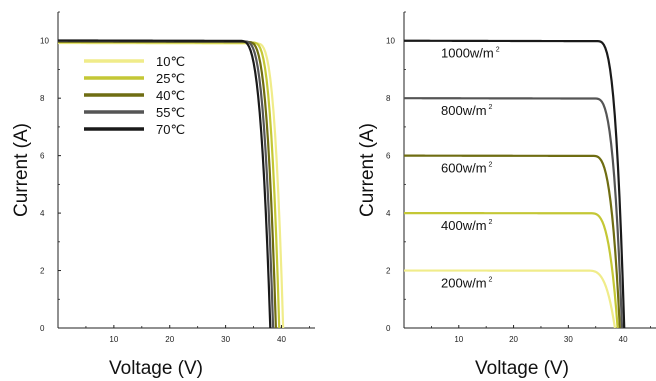 This screenshot has width=656, height=381. What do you see at coordinates (42, 213) in the screenshot?
I see `left-y-tick-label: 4` at bounding box center [42, 213].